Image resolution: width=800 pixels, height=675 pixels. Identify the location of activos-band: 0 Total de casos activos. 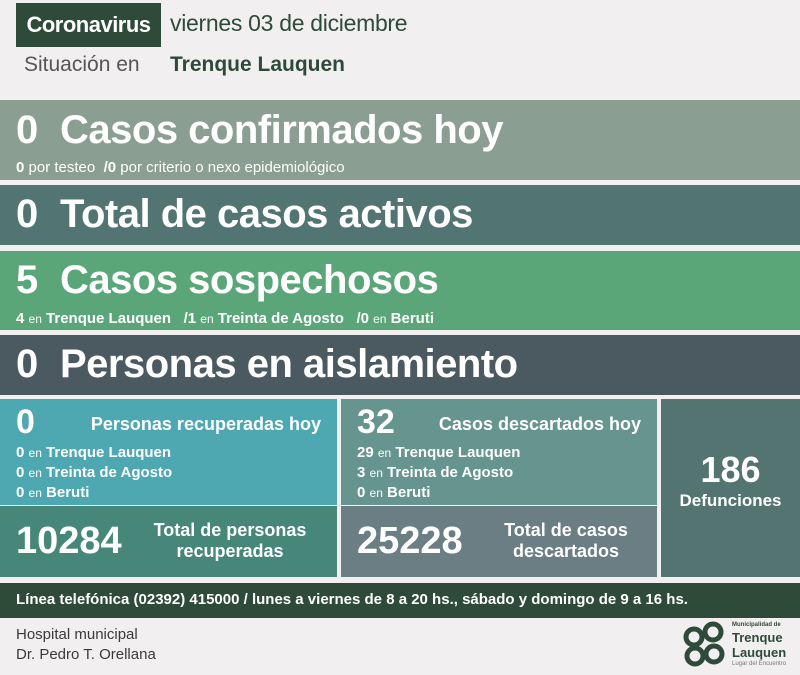
(400, 215).